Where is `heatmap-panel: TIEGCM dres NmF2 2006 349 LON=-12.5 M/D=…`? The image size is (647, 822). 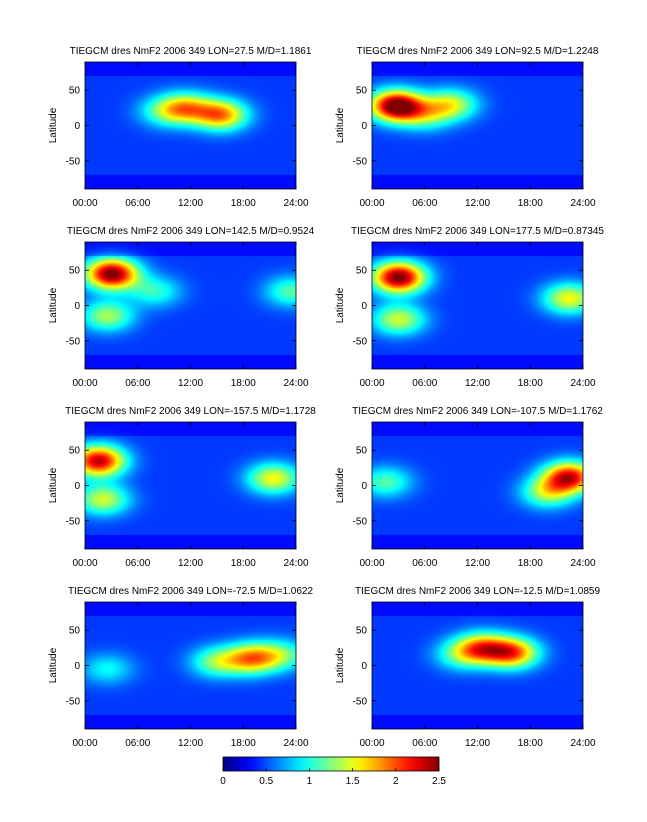
heatmap-panel: TIEGCM dres NmF2 2006 349 LON=-12.5 M/D=… is located at coordinates (467, 667).